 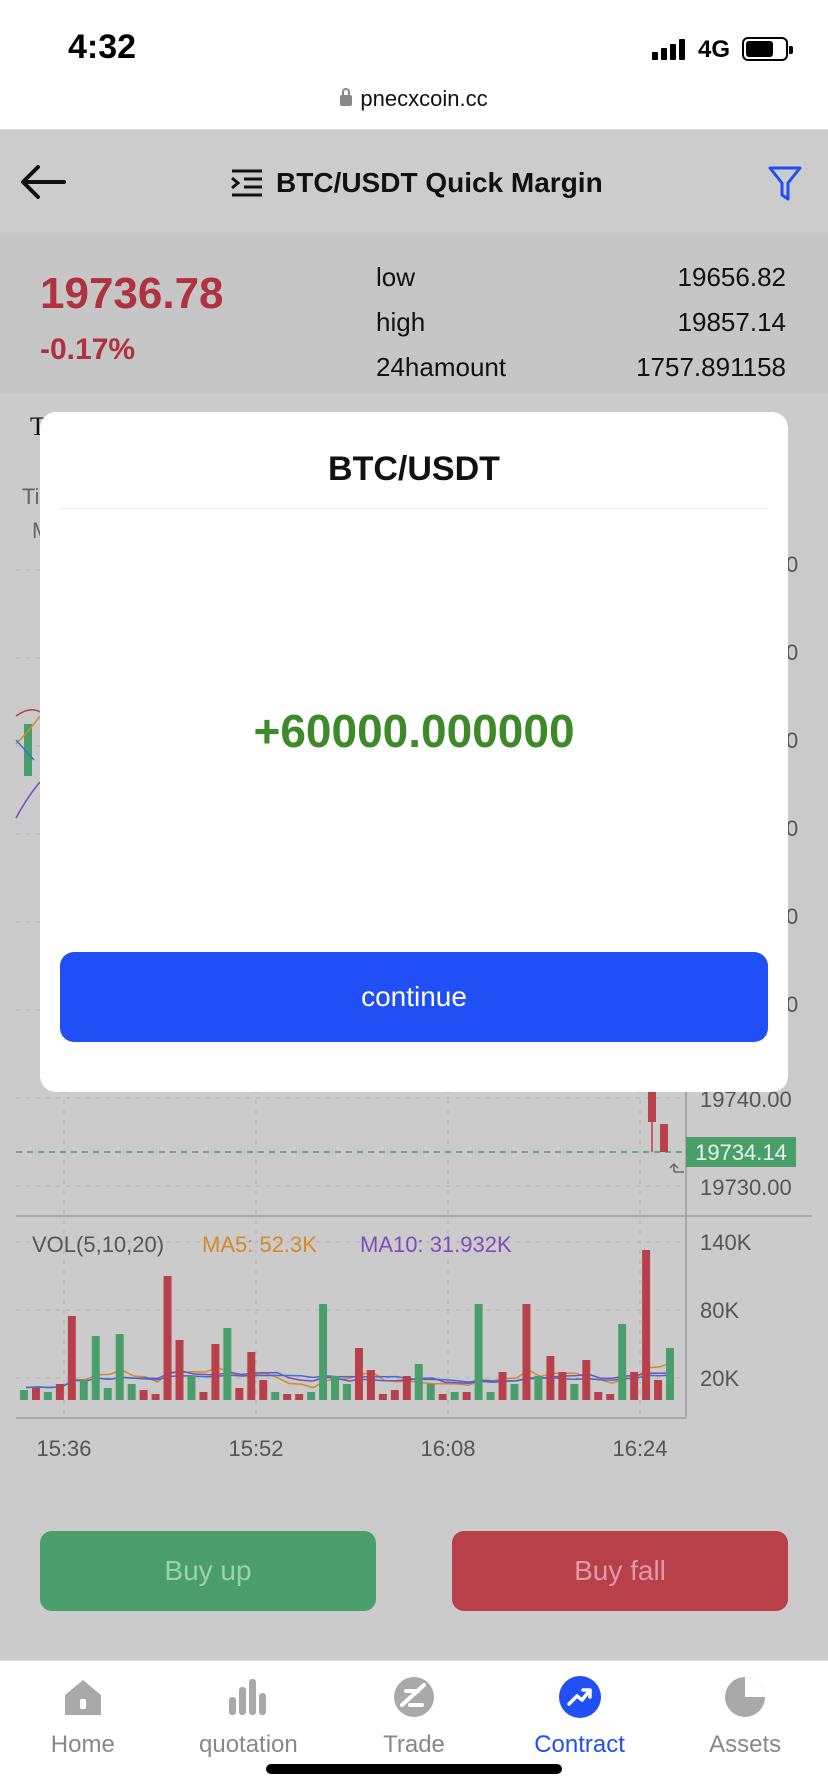 I want to click on stat-value: 19656.82, so click(x=731, y=277).